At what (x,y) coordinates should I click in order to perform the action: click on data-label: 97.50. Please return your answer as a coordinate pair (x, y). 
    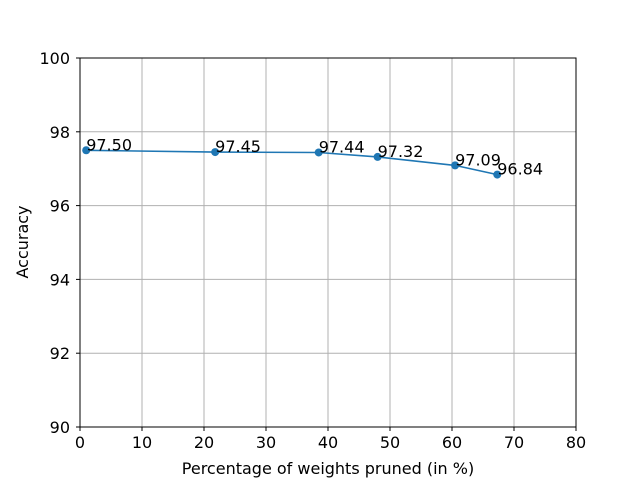
    Looking at the image, I should click on (109, 144).